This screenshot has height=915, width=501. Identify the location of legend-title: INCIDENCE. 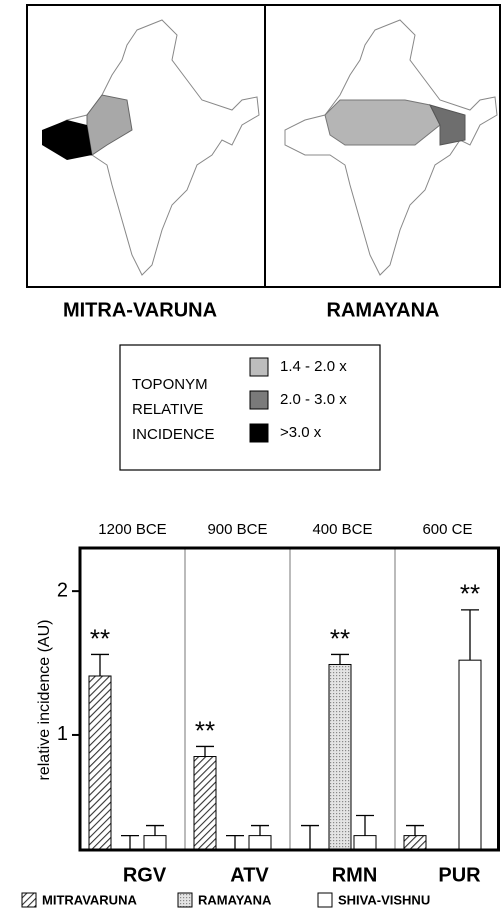
(173, 434).